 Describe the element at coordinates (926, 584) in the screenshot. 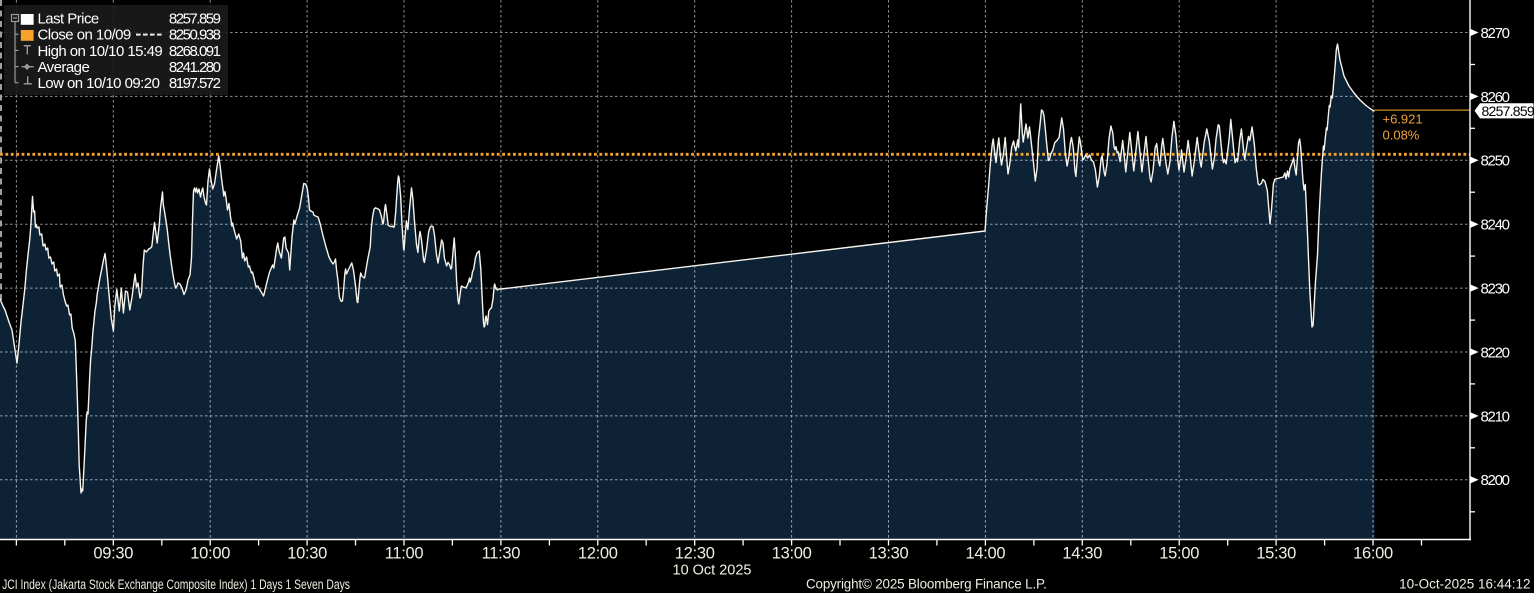

I see `svg-text:Copyright© 2025 Bloomberg Fina: Copyright© 2025 Bloomberg Finance L.P.` at that location.